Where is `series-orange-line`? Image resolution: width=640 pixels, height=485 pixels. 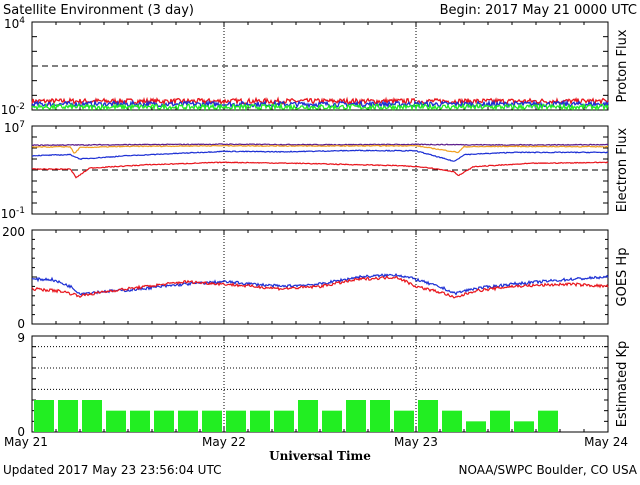
series-orange-line is located at coordinates (320, 149).